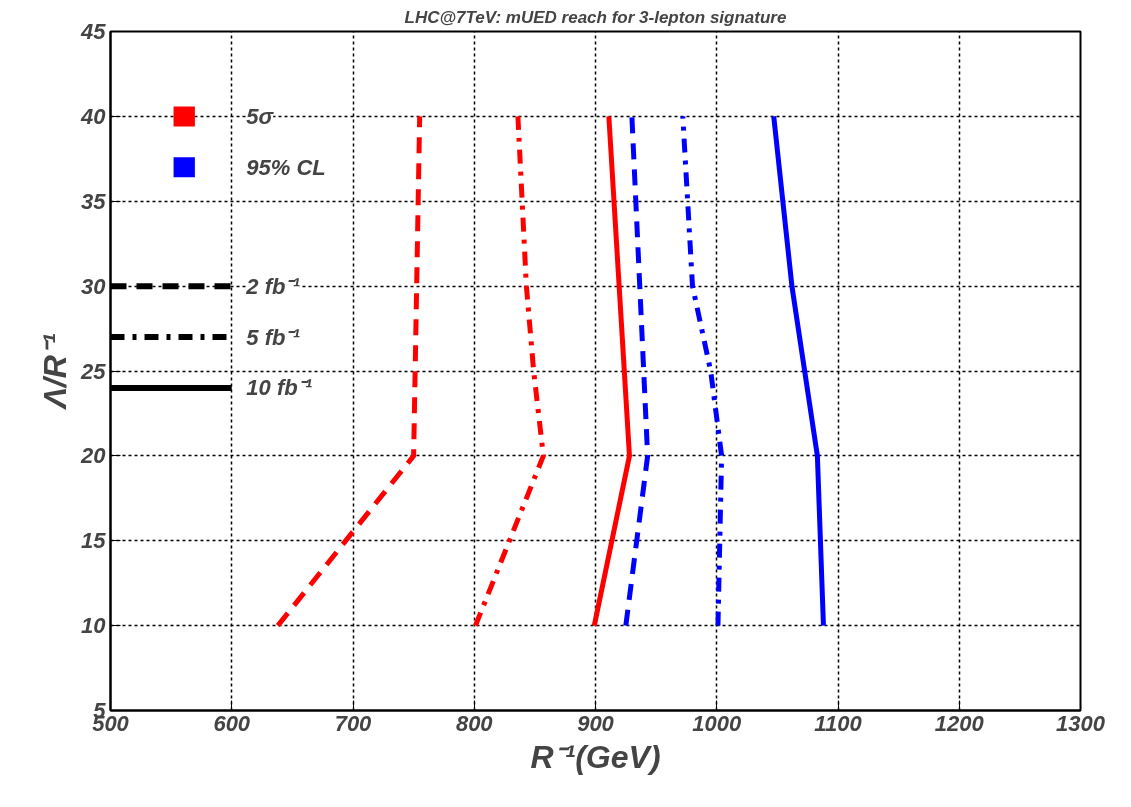 This screenshot has height=807, width=1131. What do you see at coordinates (279, 388) in the screenshot?
I see `annotation: 10 fb⁻¹` at bounding box center [279, 388].